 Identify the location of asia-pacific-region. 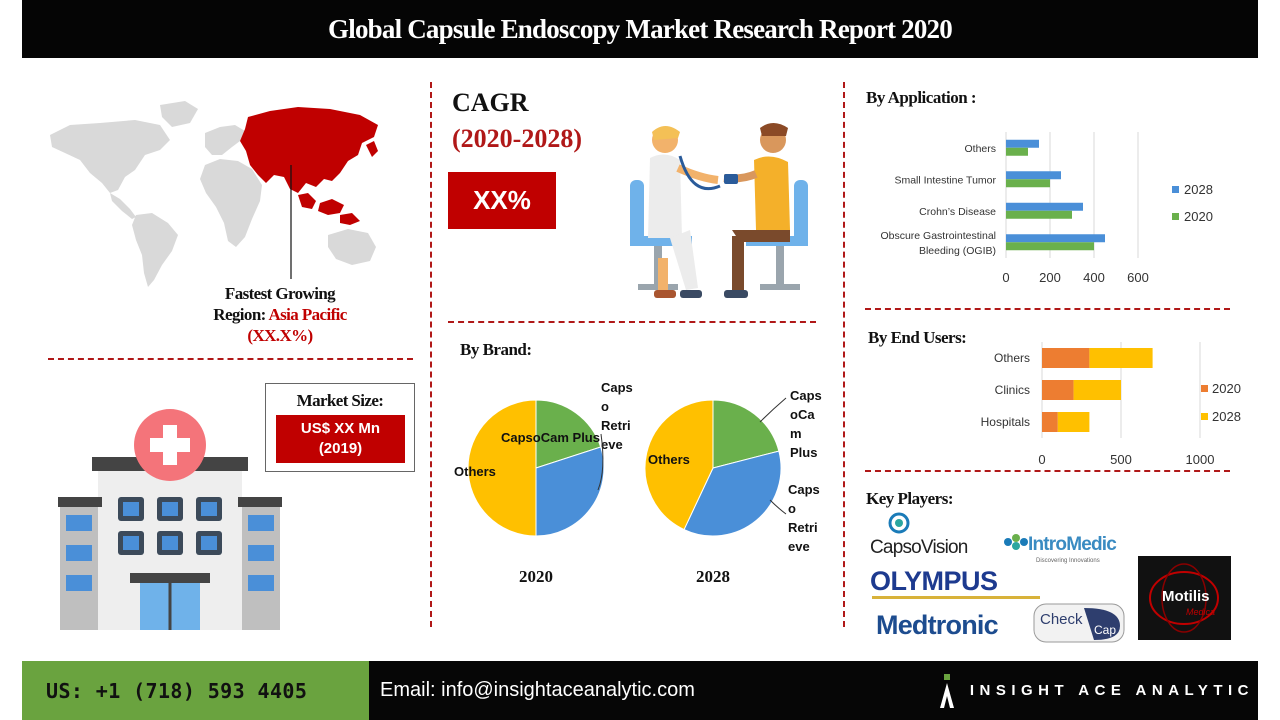
(309, 166).